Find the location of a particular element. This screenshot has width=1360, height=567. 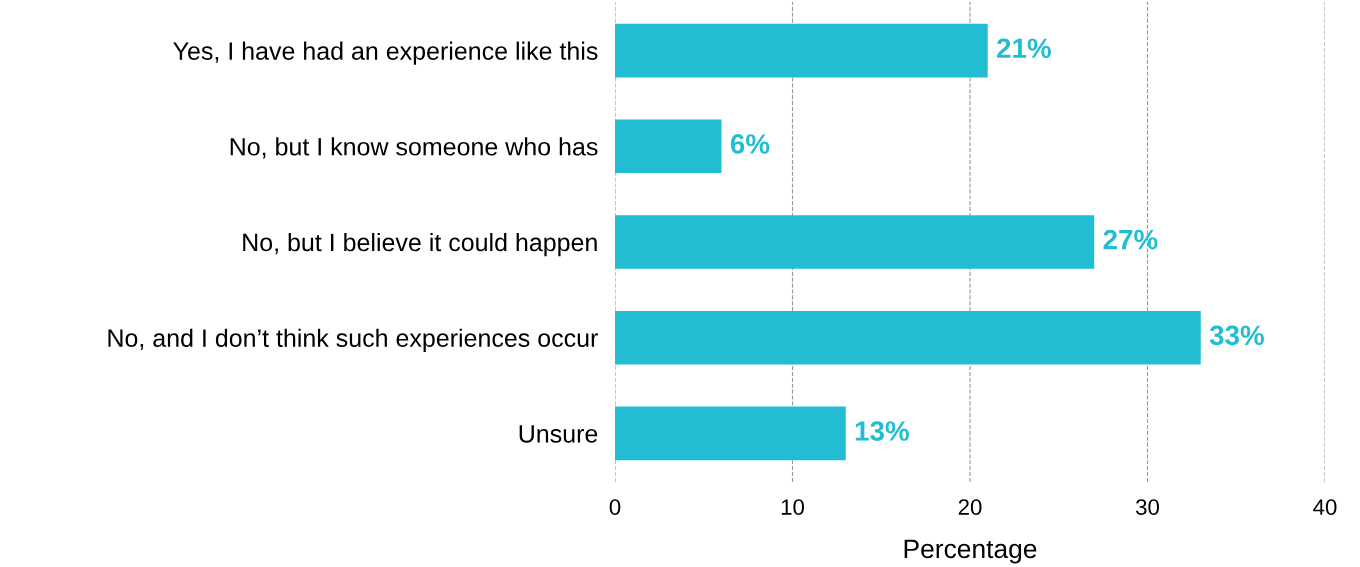

x-axis-title: Percentage is located at coordinates (970, 551).